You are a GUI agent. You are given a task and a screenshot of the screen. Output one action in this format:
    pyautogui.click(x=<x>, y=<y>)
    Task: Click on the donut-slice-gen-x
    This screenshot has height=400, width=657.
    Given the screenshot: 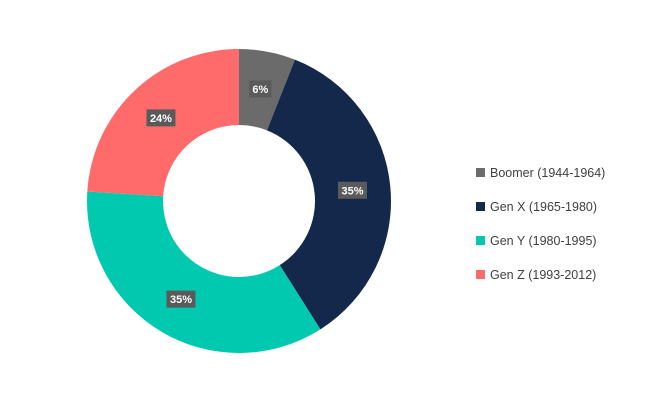 What is the action you would take?
    pyautogui.click(x=328, y=194)
    